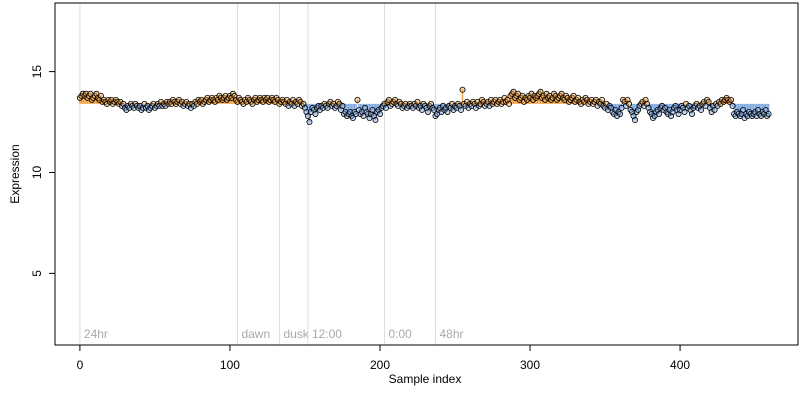  I want to click on points, so click(424, 106).